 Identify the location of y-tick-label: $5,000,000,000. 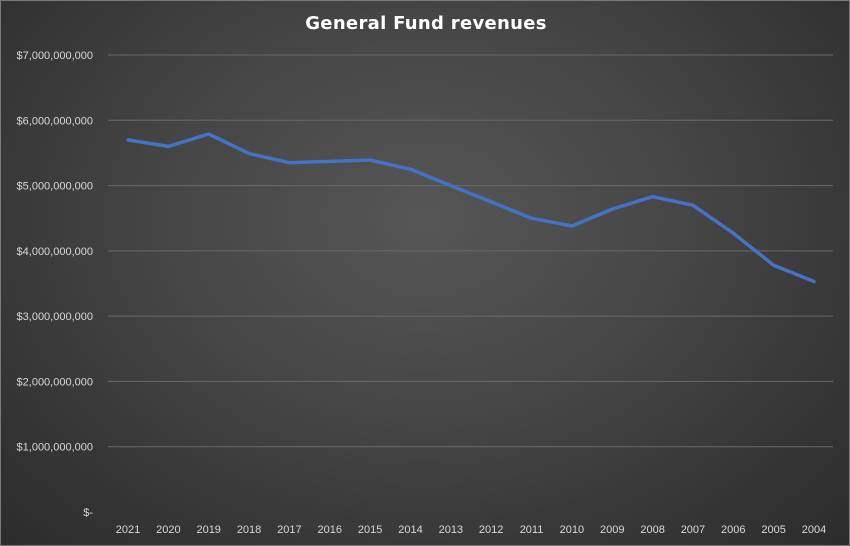
(55, 187).